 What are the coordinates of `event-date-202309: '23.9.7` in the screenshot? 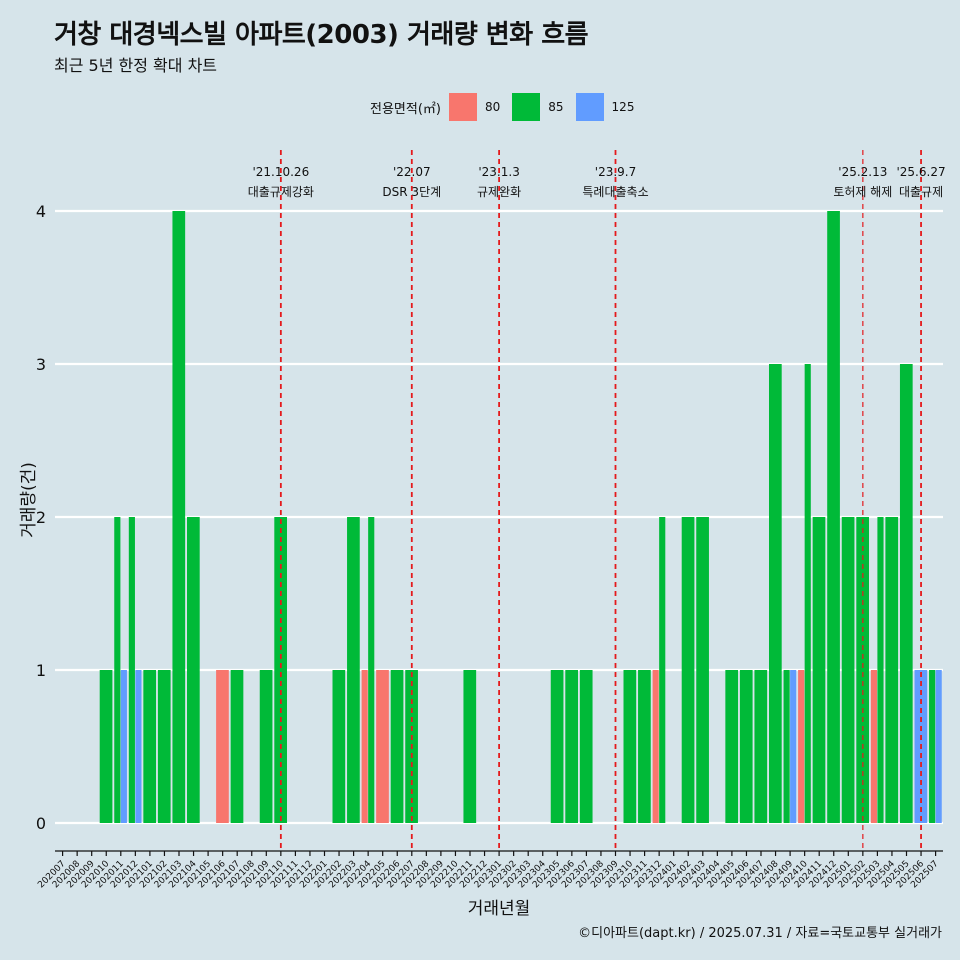 It's located at (615, 172).